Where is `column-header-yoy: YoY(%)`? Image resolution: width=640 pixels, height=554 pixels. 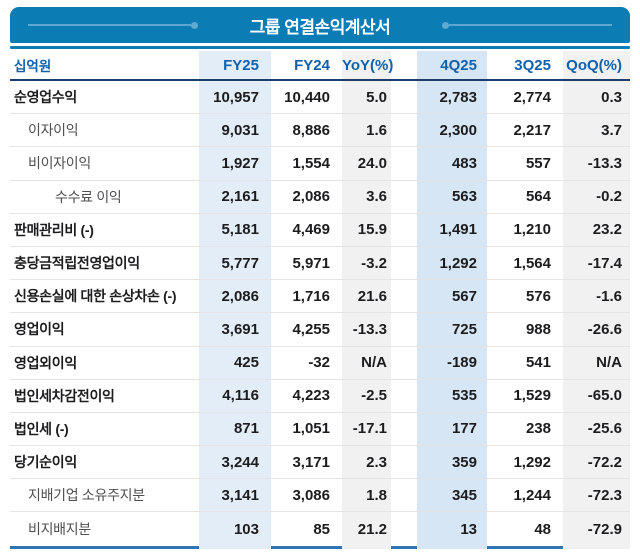
column-header-yoy: YoY(%) is located at coordinates (368, 65).